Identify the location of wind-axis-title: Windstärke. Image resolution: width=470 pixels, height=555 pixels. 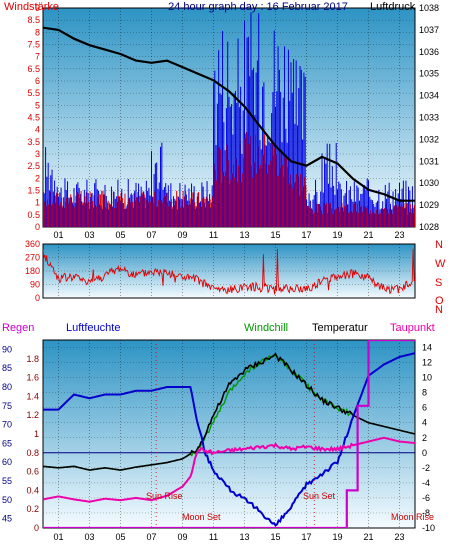
(31, 7).